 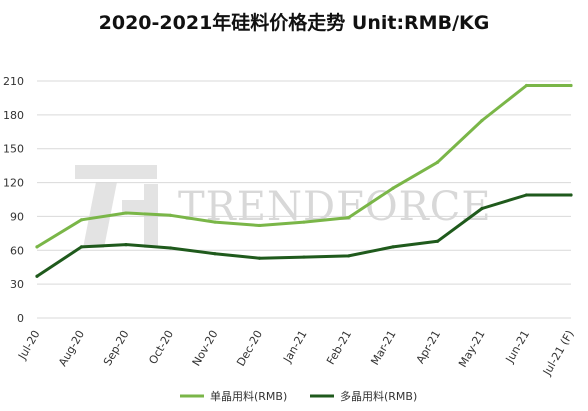 What do you see at coordinates (339, 347) in the screenshot?
I see `x-tick-label: Feb-21` at bounding box center [339, 347].